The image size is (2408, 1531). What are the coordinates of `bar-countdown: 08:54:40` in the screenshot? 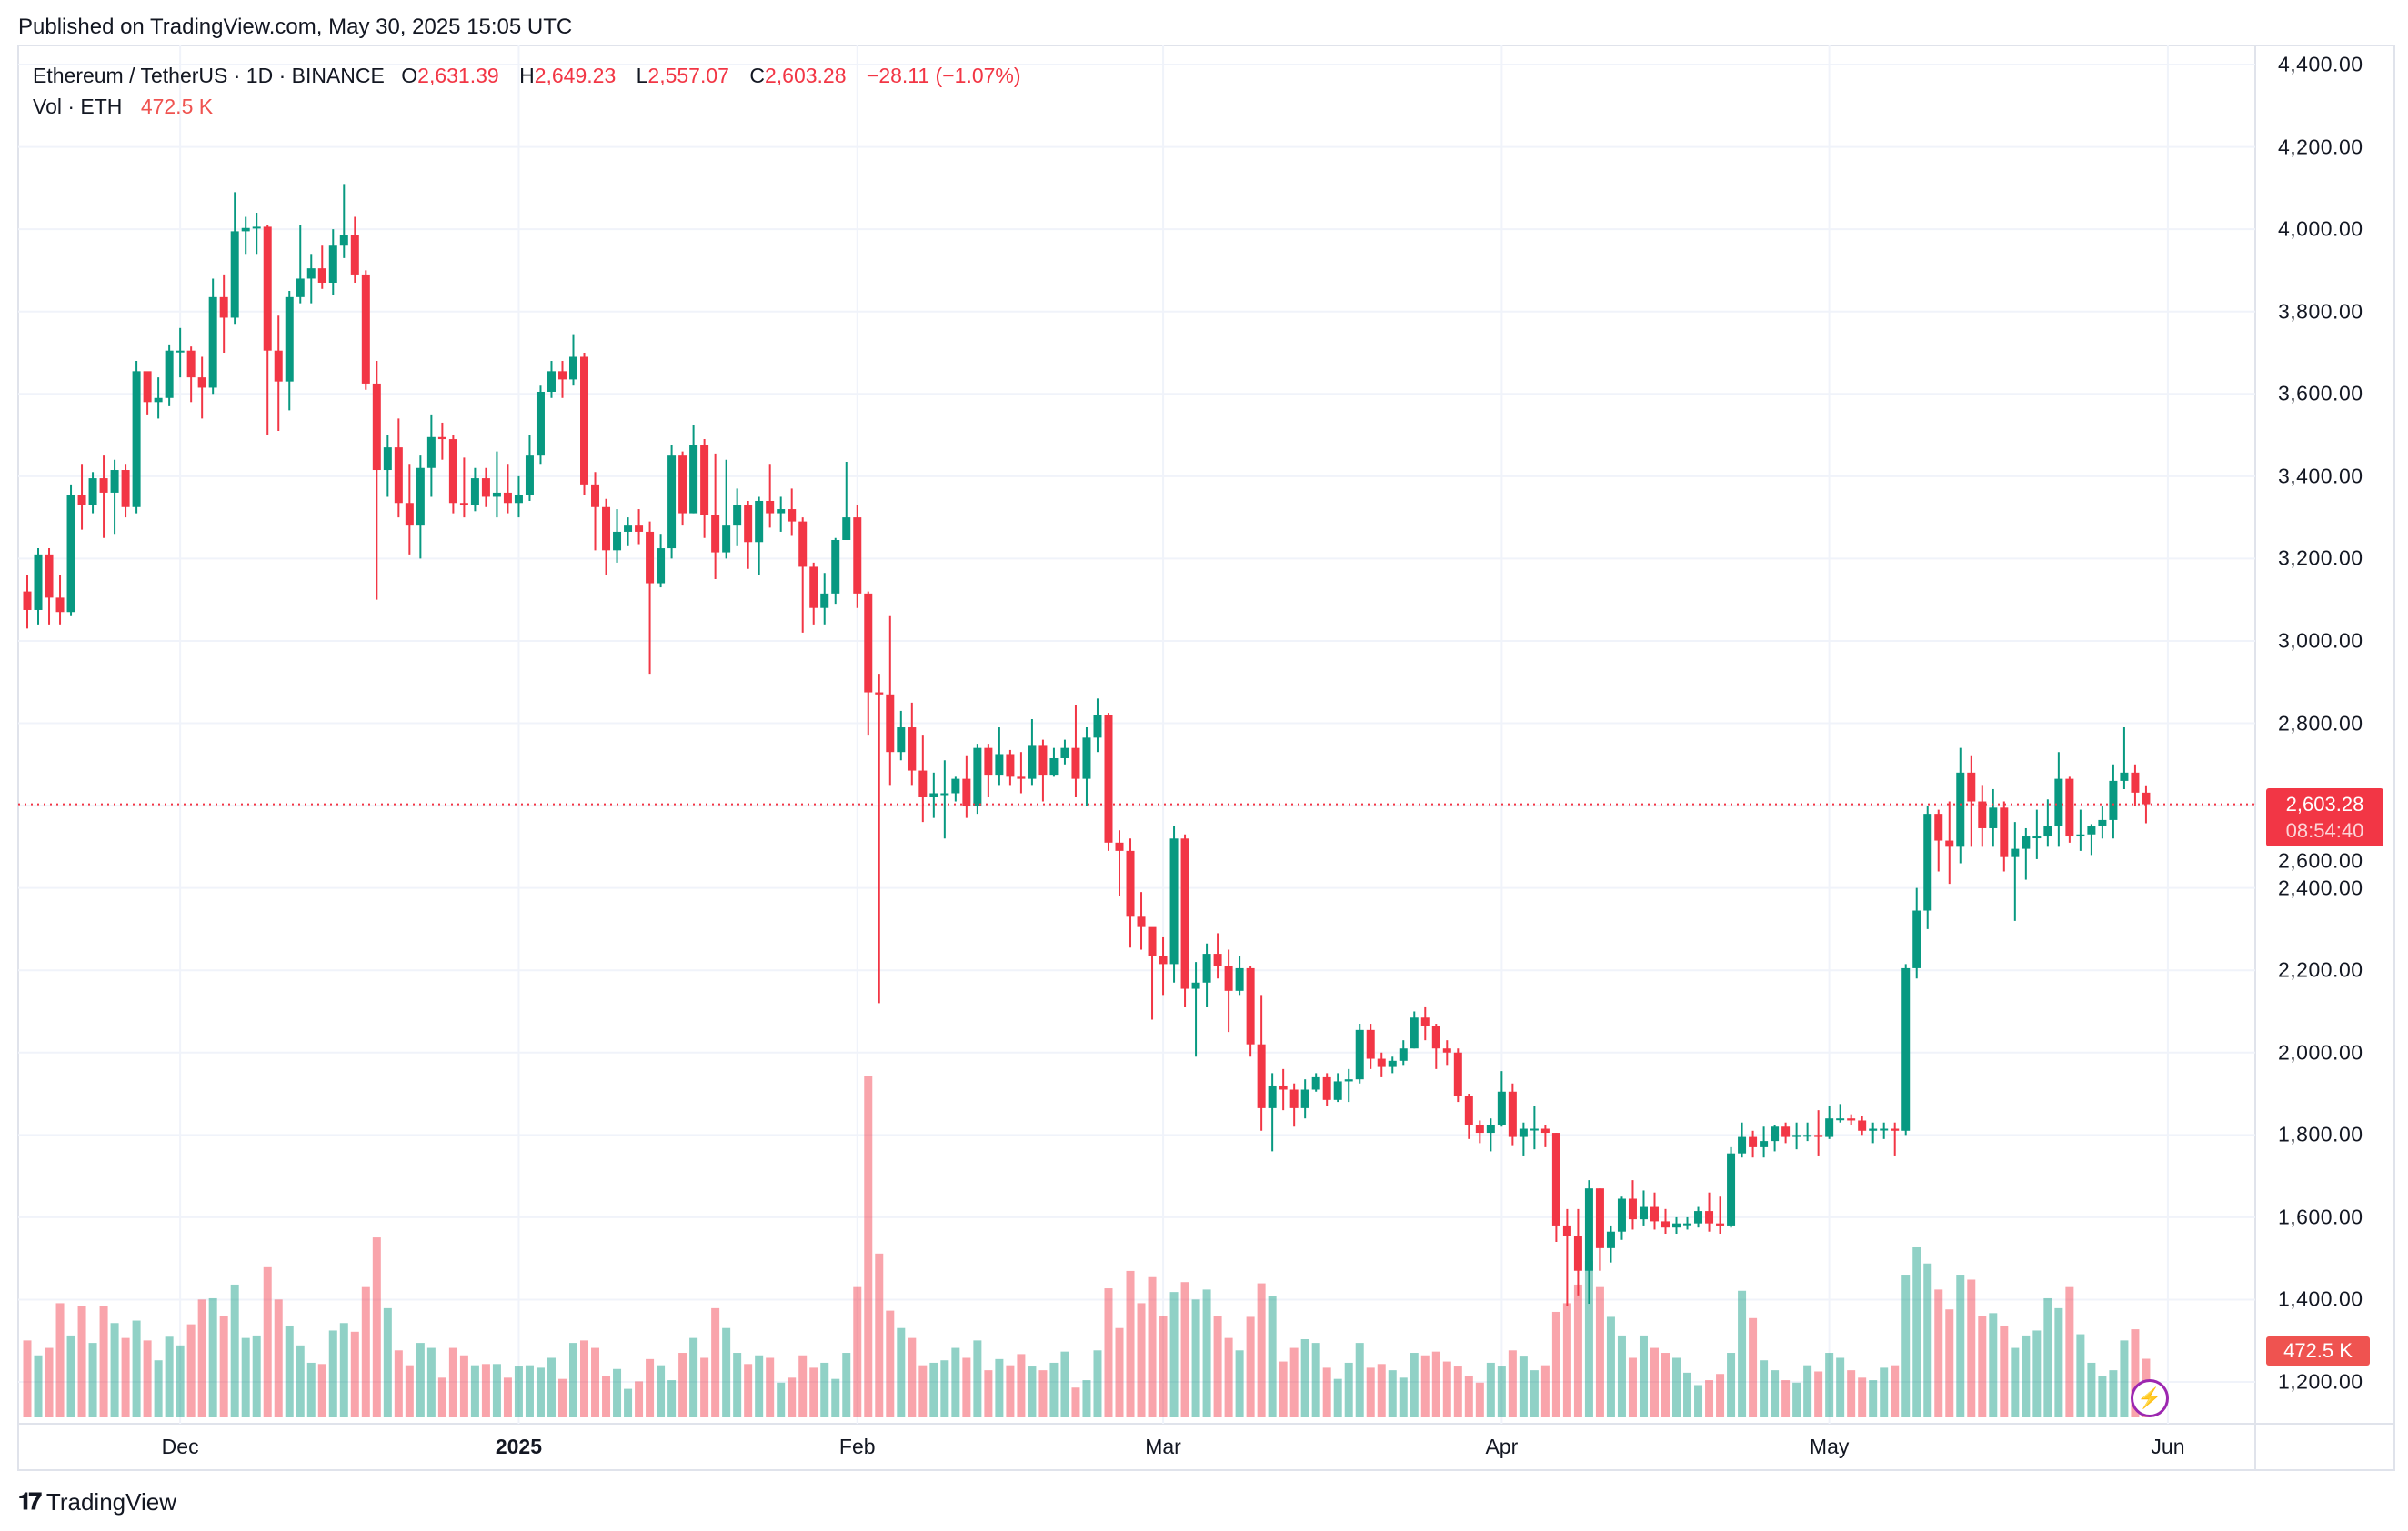 It's located at (2324, 830).